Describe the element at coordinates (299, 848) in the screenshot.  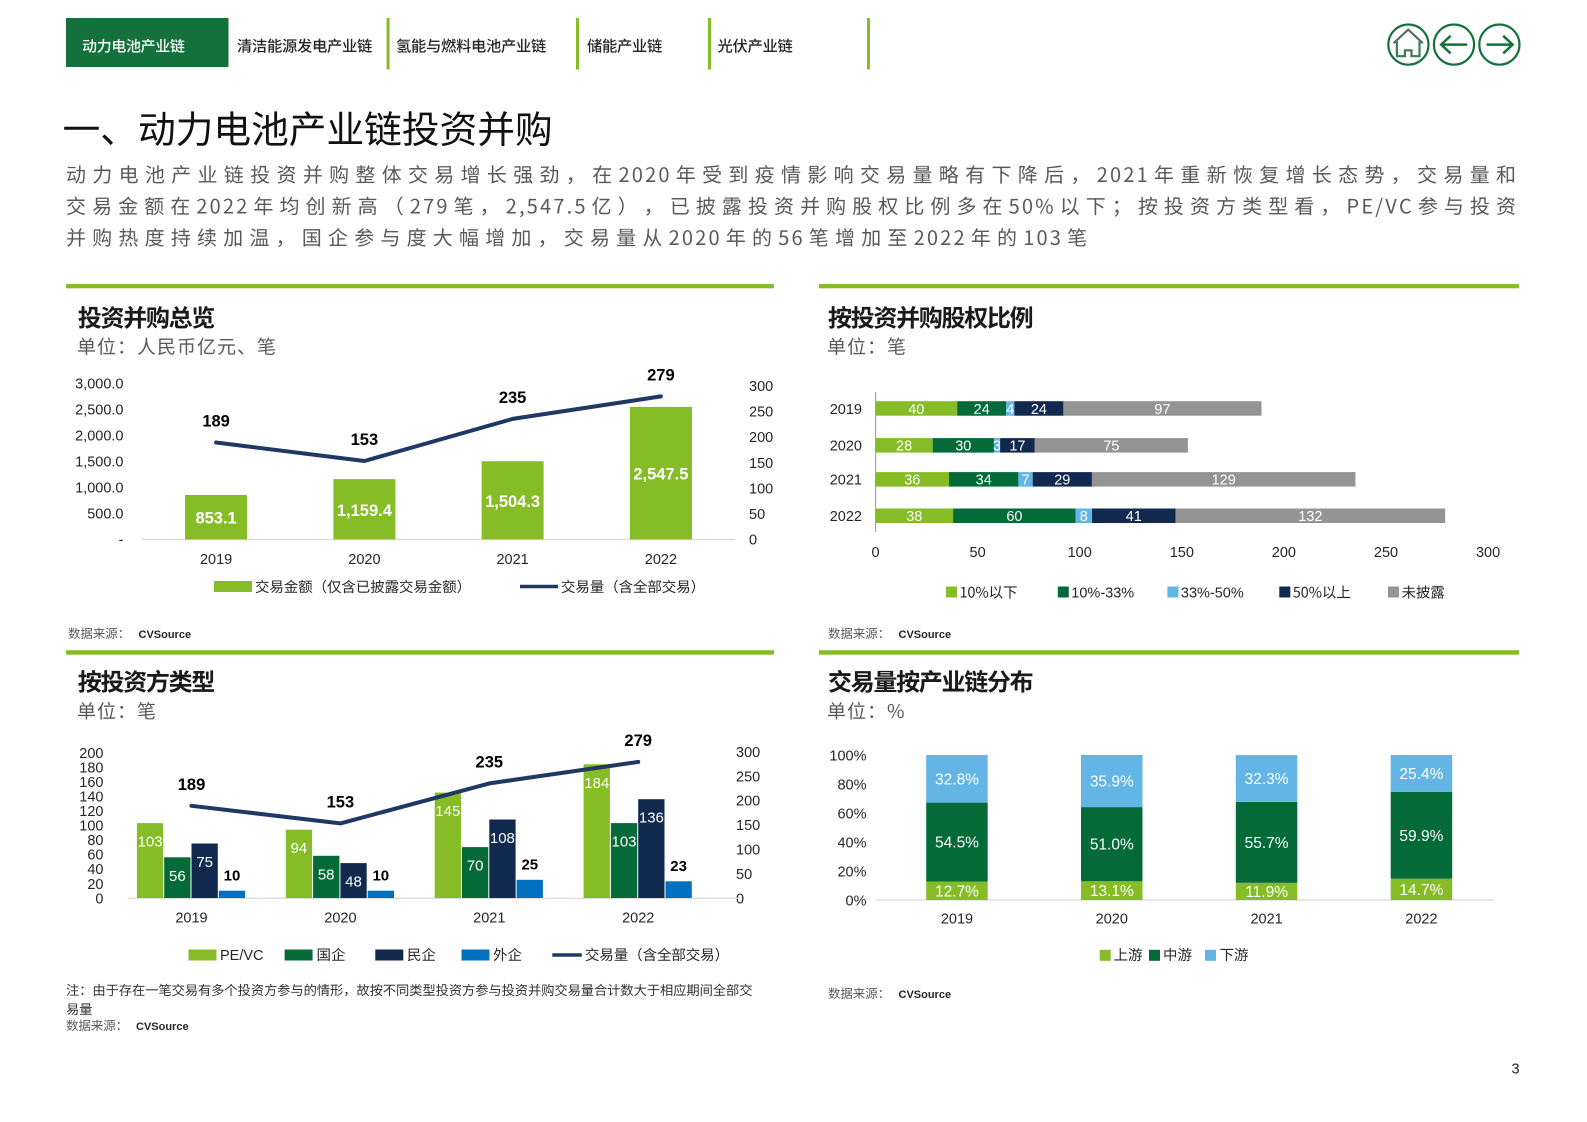
I see `svg-text: 94` at that location.